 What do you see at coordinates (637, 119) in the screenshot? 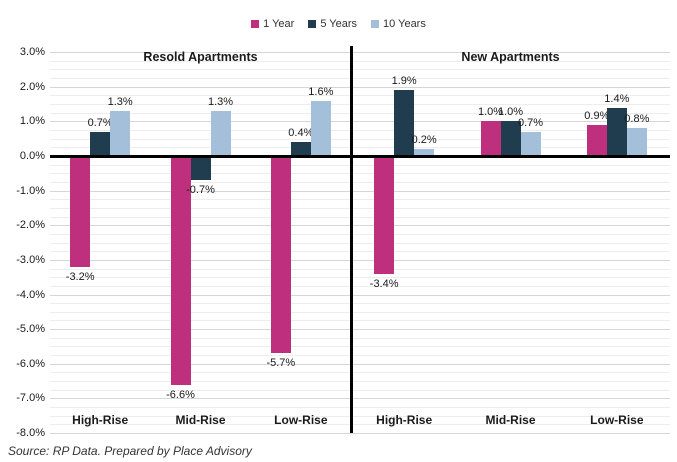
I see `data-label: 0.8%` at bounding box center [637, 119].